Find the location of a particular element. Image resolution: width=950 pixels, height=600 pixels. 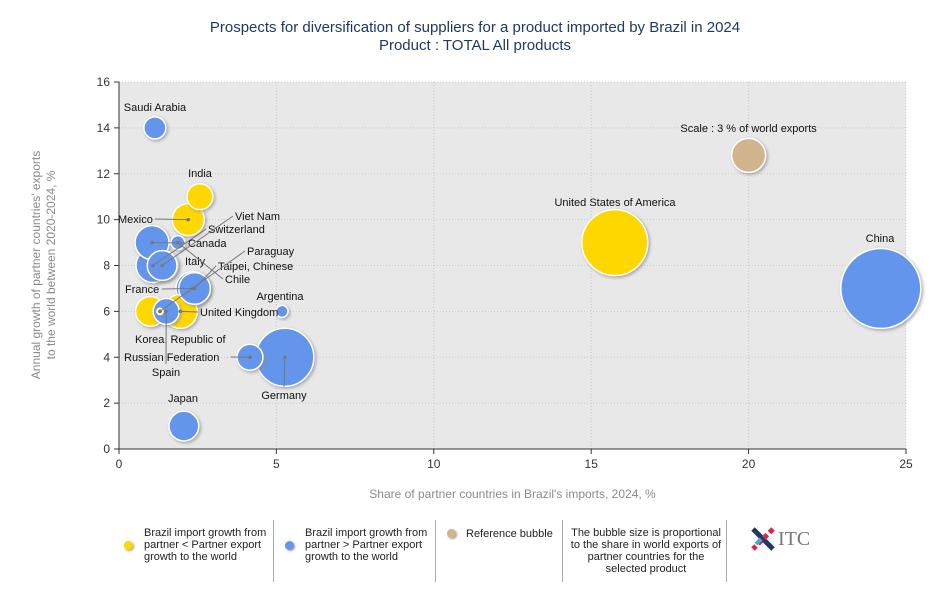

bubble-label: Spain is located at coordinates (166, 373).